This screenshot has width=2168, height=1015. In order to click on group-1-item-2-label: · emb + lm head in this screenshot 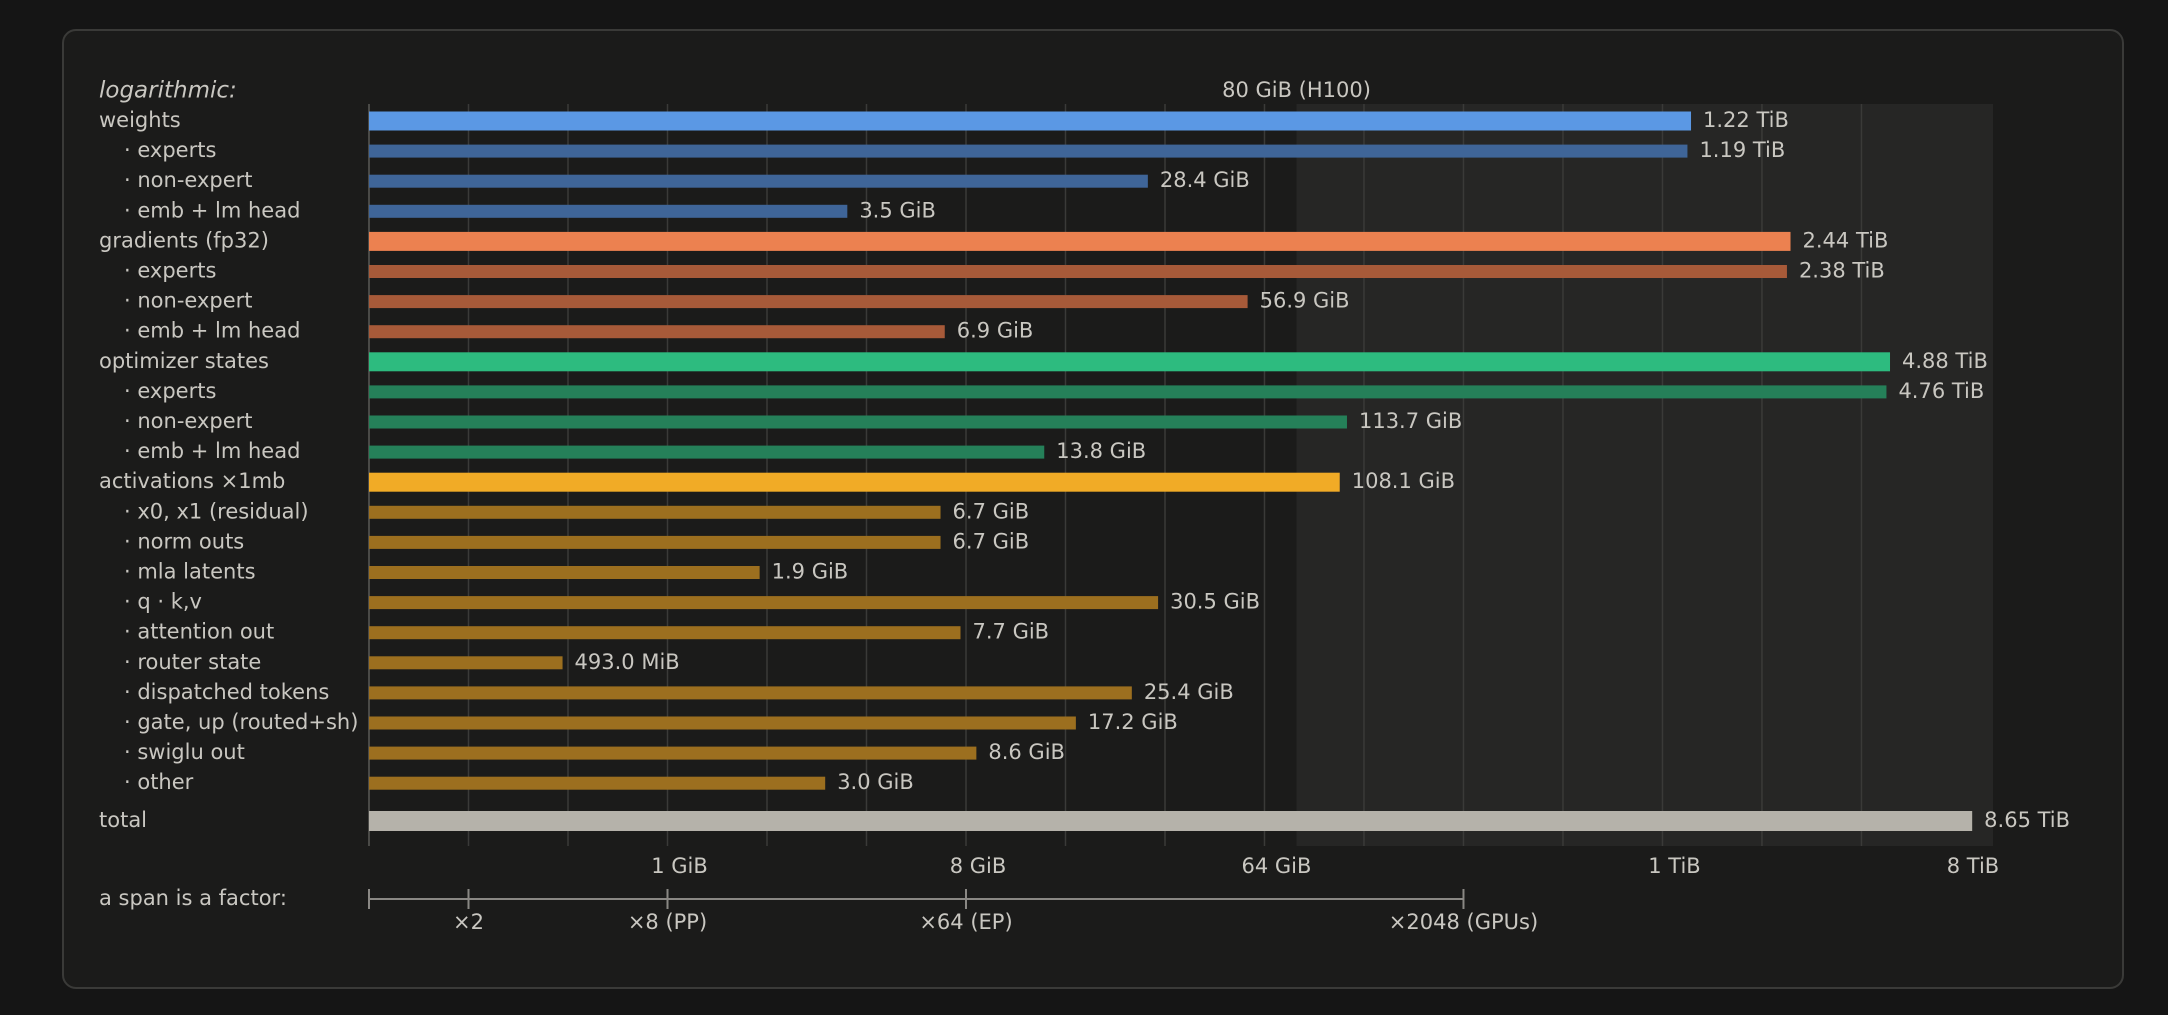, I will do `click(212, 331)`.